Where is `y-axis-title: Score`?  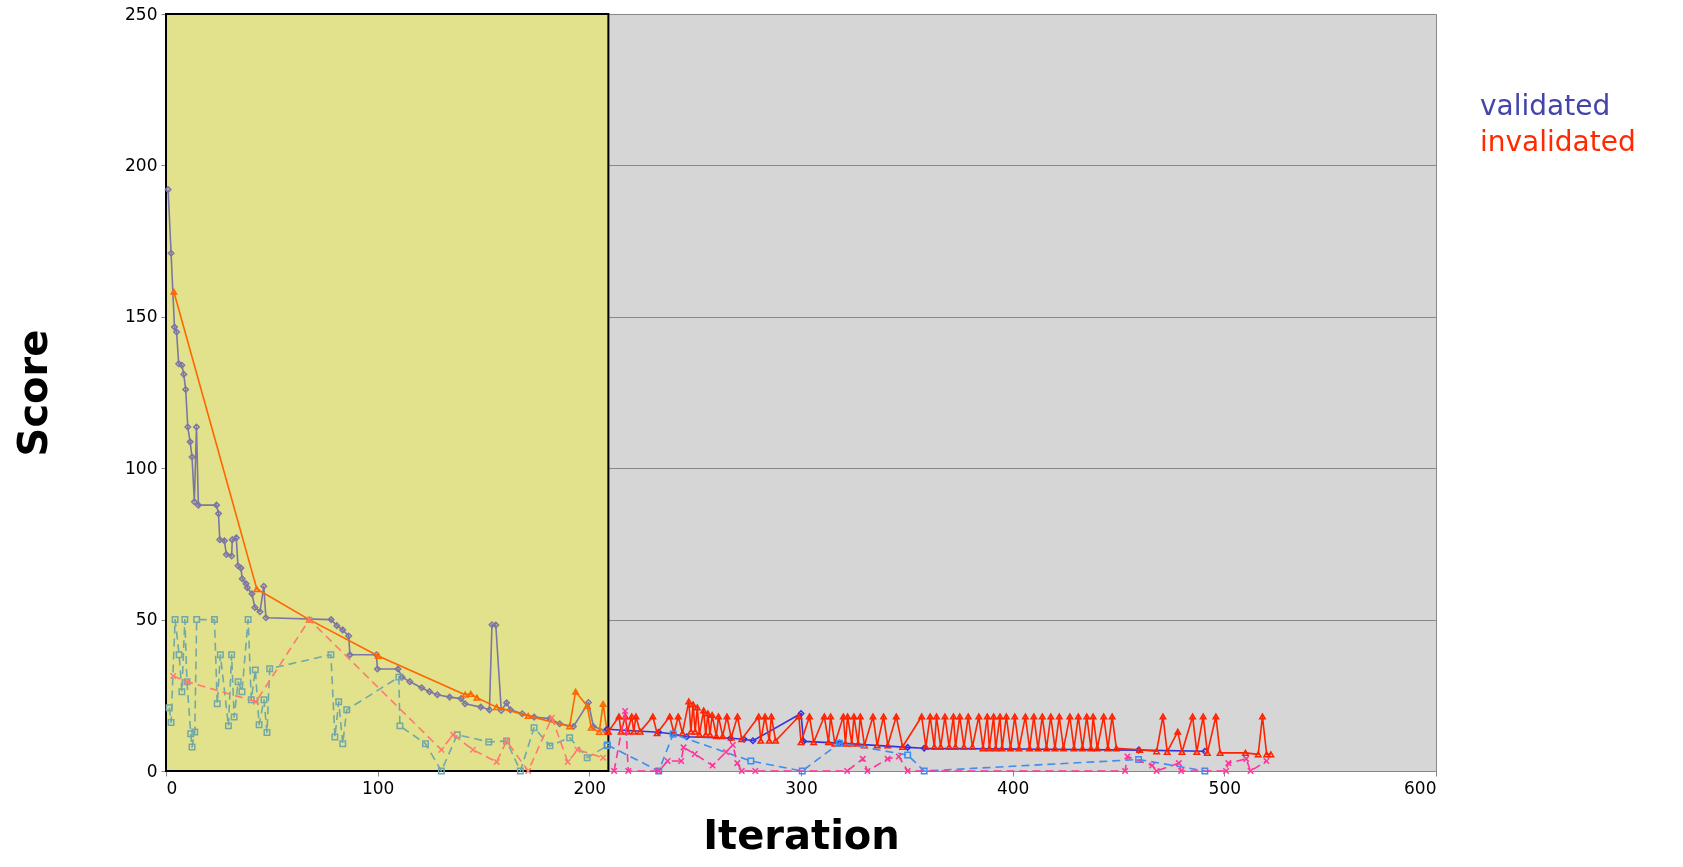 y-axis-title: Score is located at coordinates (33, 393).